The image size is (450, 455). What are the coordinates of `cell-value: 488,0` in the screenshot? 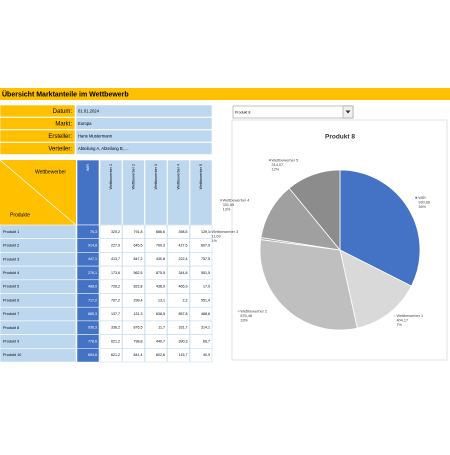 It's located at (92, 287).